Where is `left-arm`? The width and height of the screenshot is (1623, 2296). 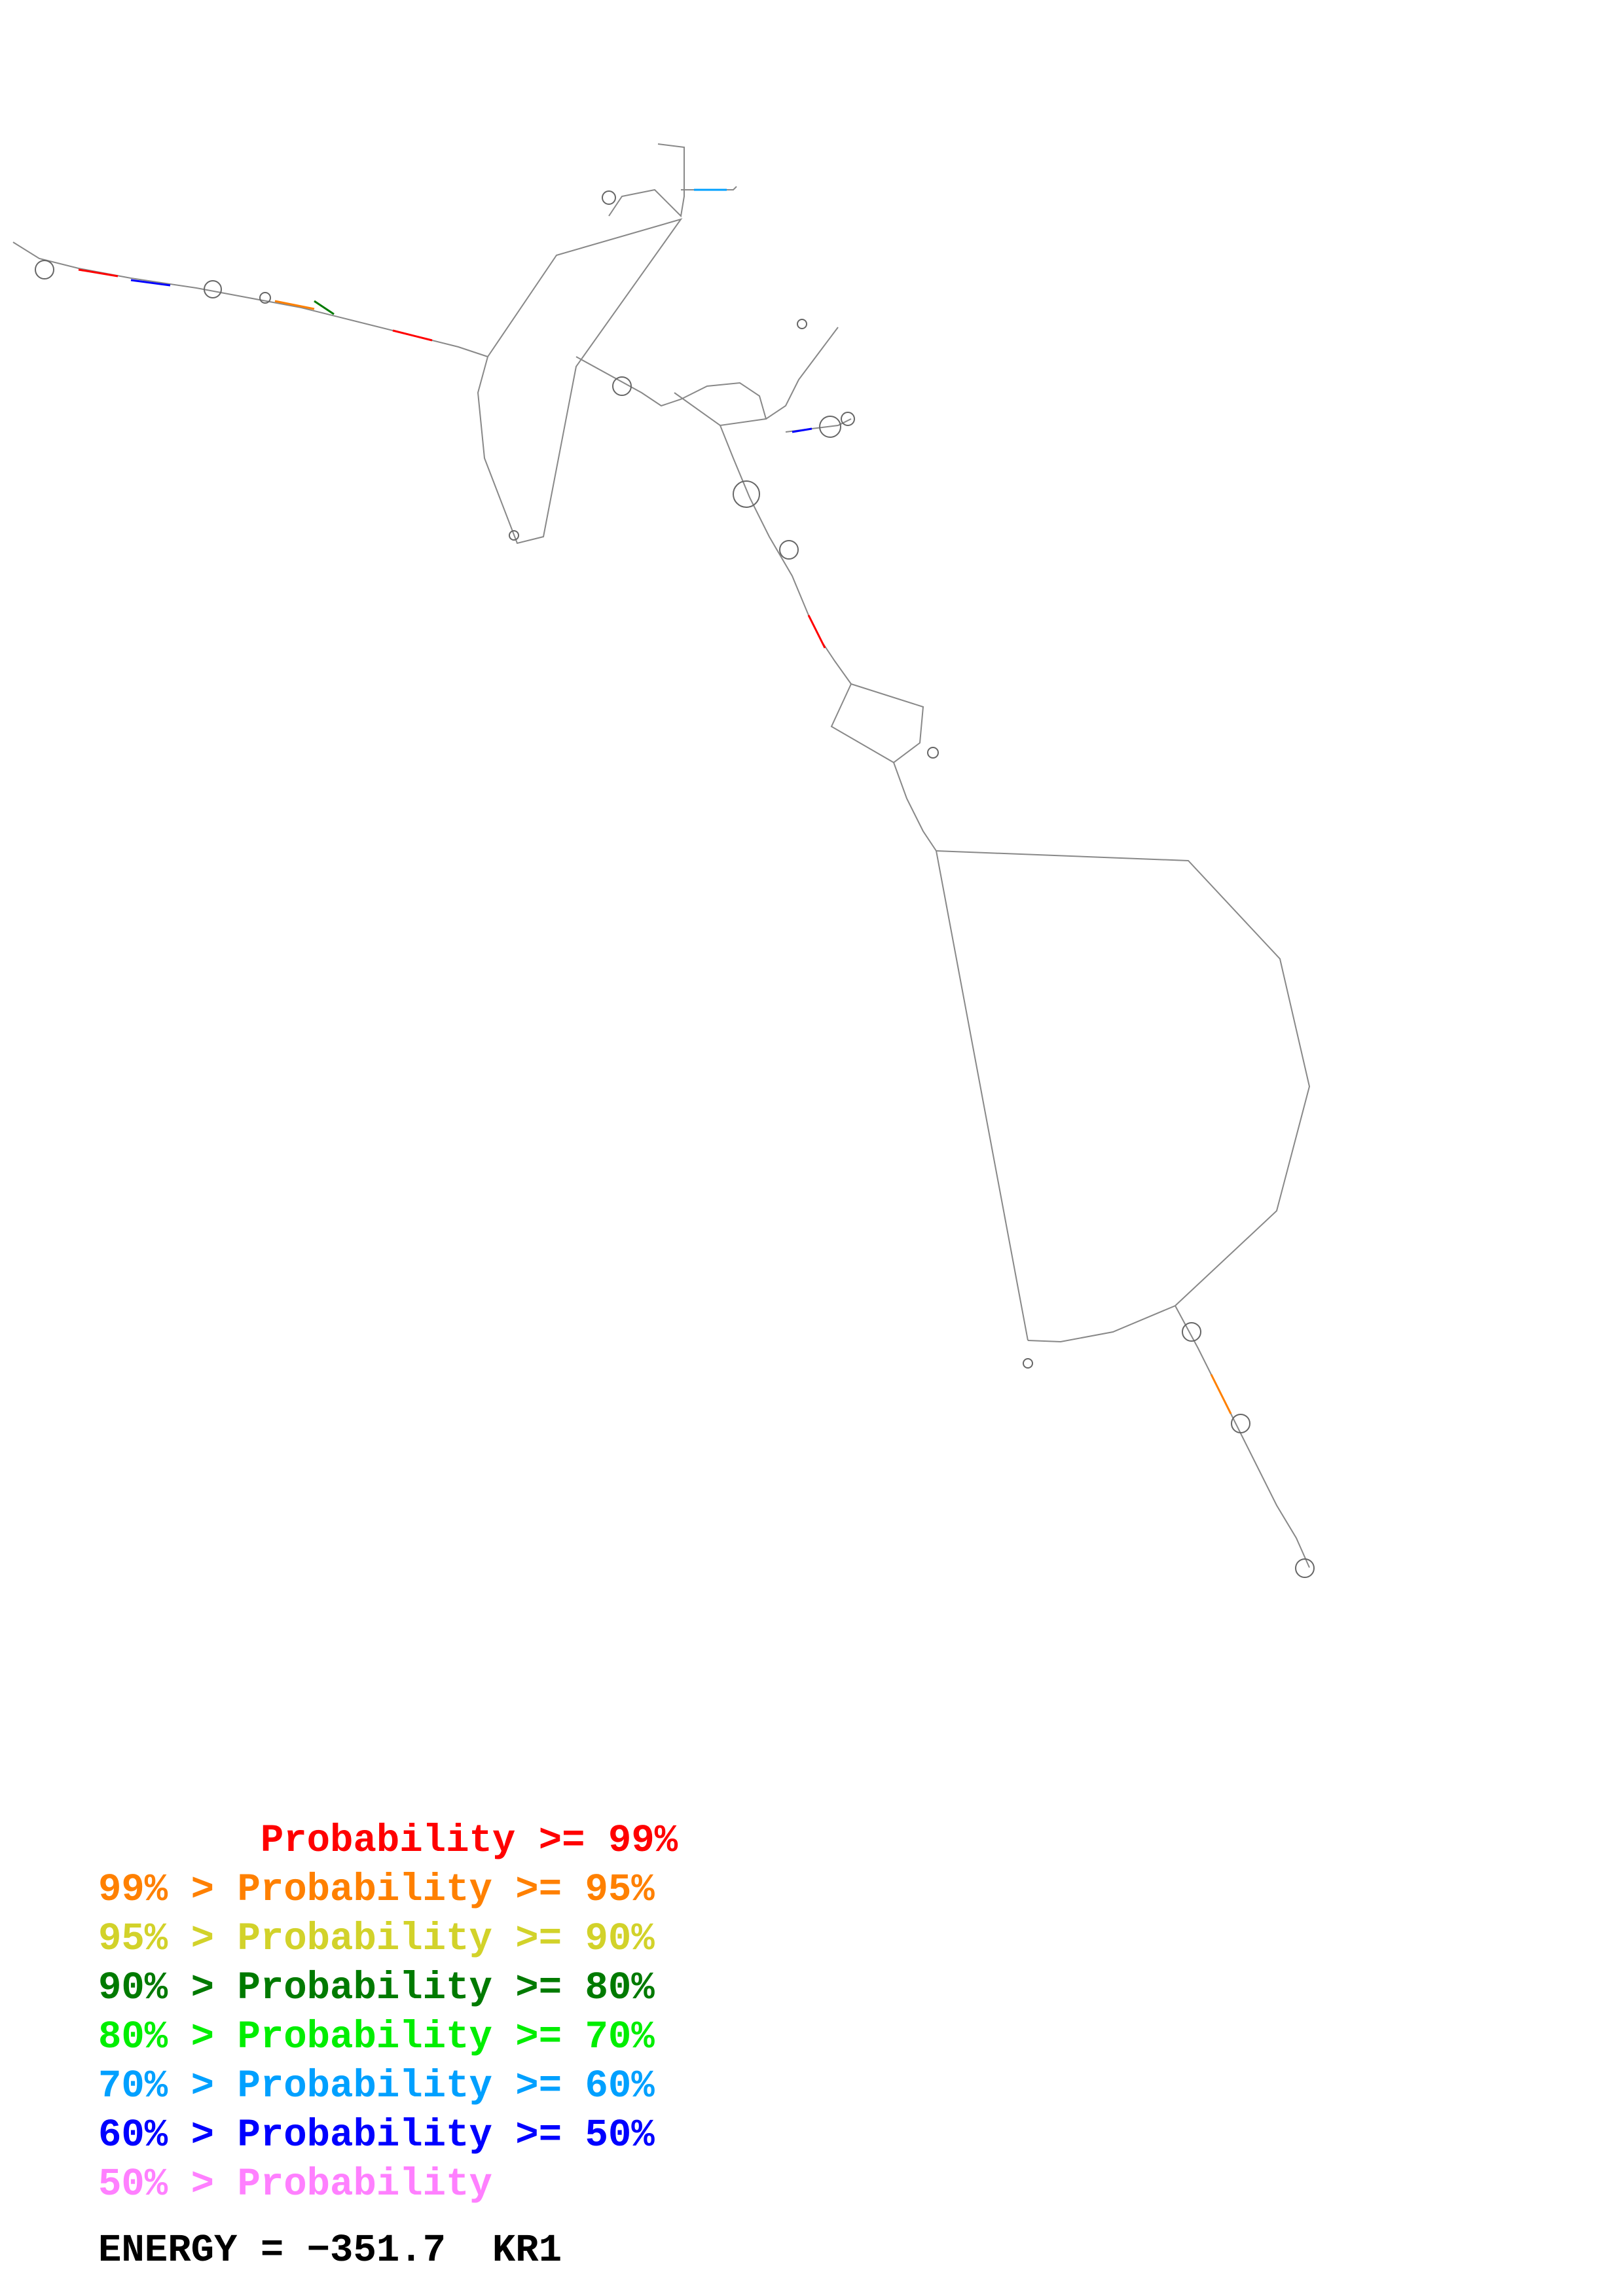
left-arm is located at coordinates (250, 299).